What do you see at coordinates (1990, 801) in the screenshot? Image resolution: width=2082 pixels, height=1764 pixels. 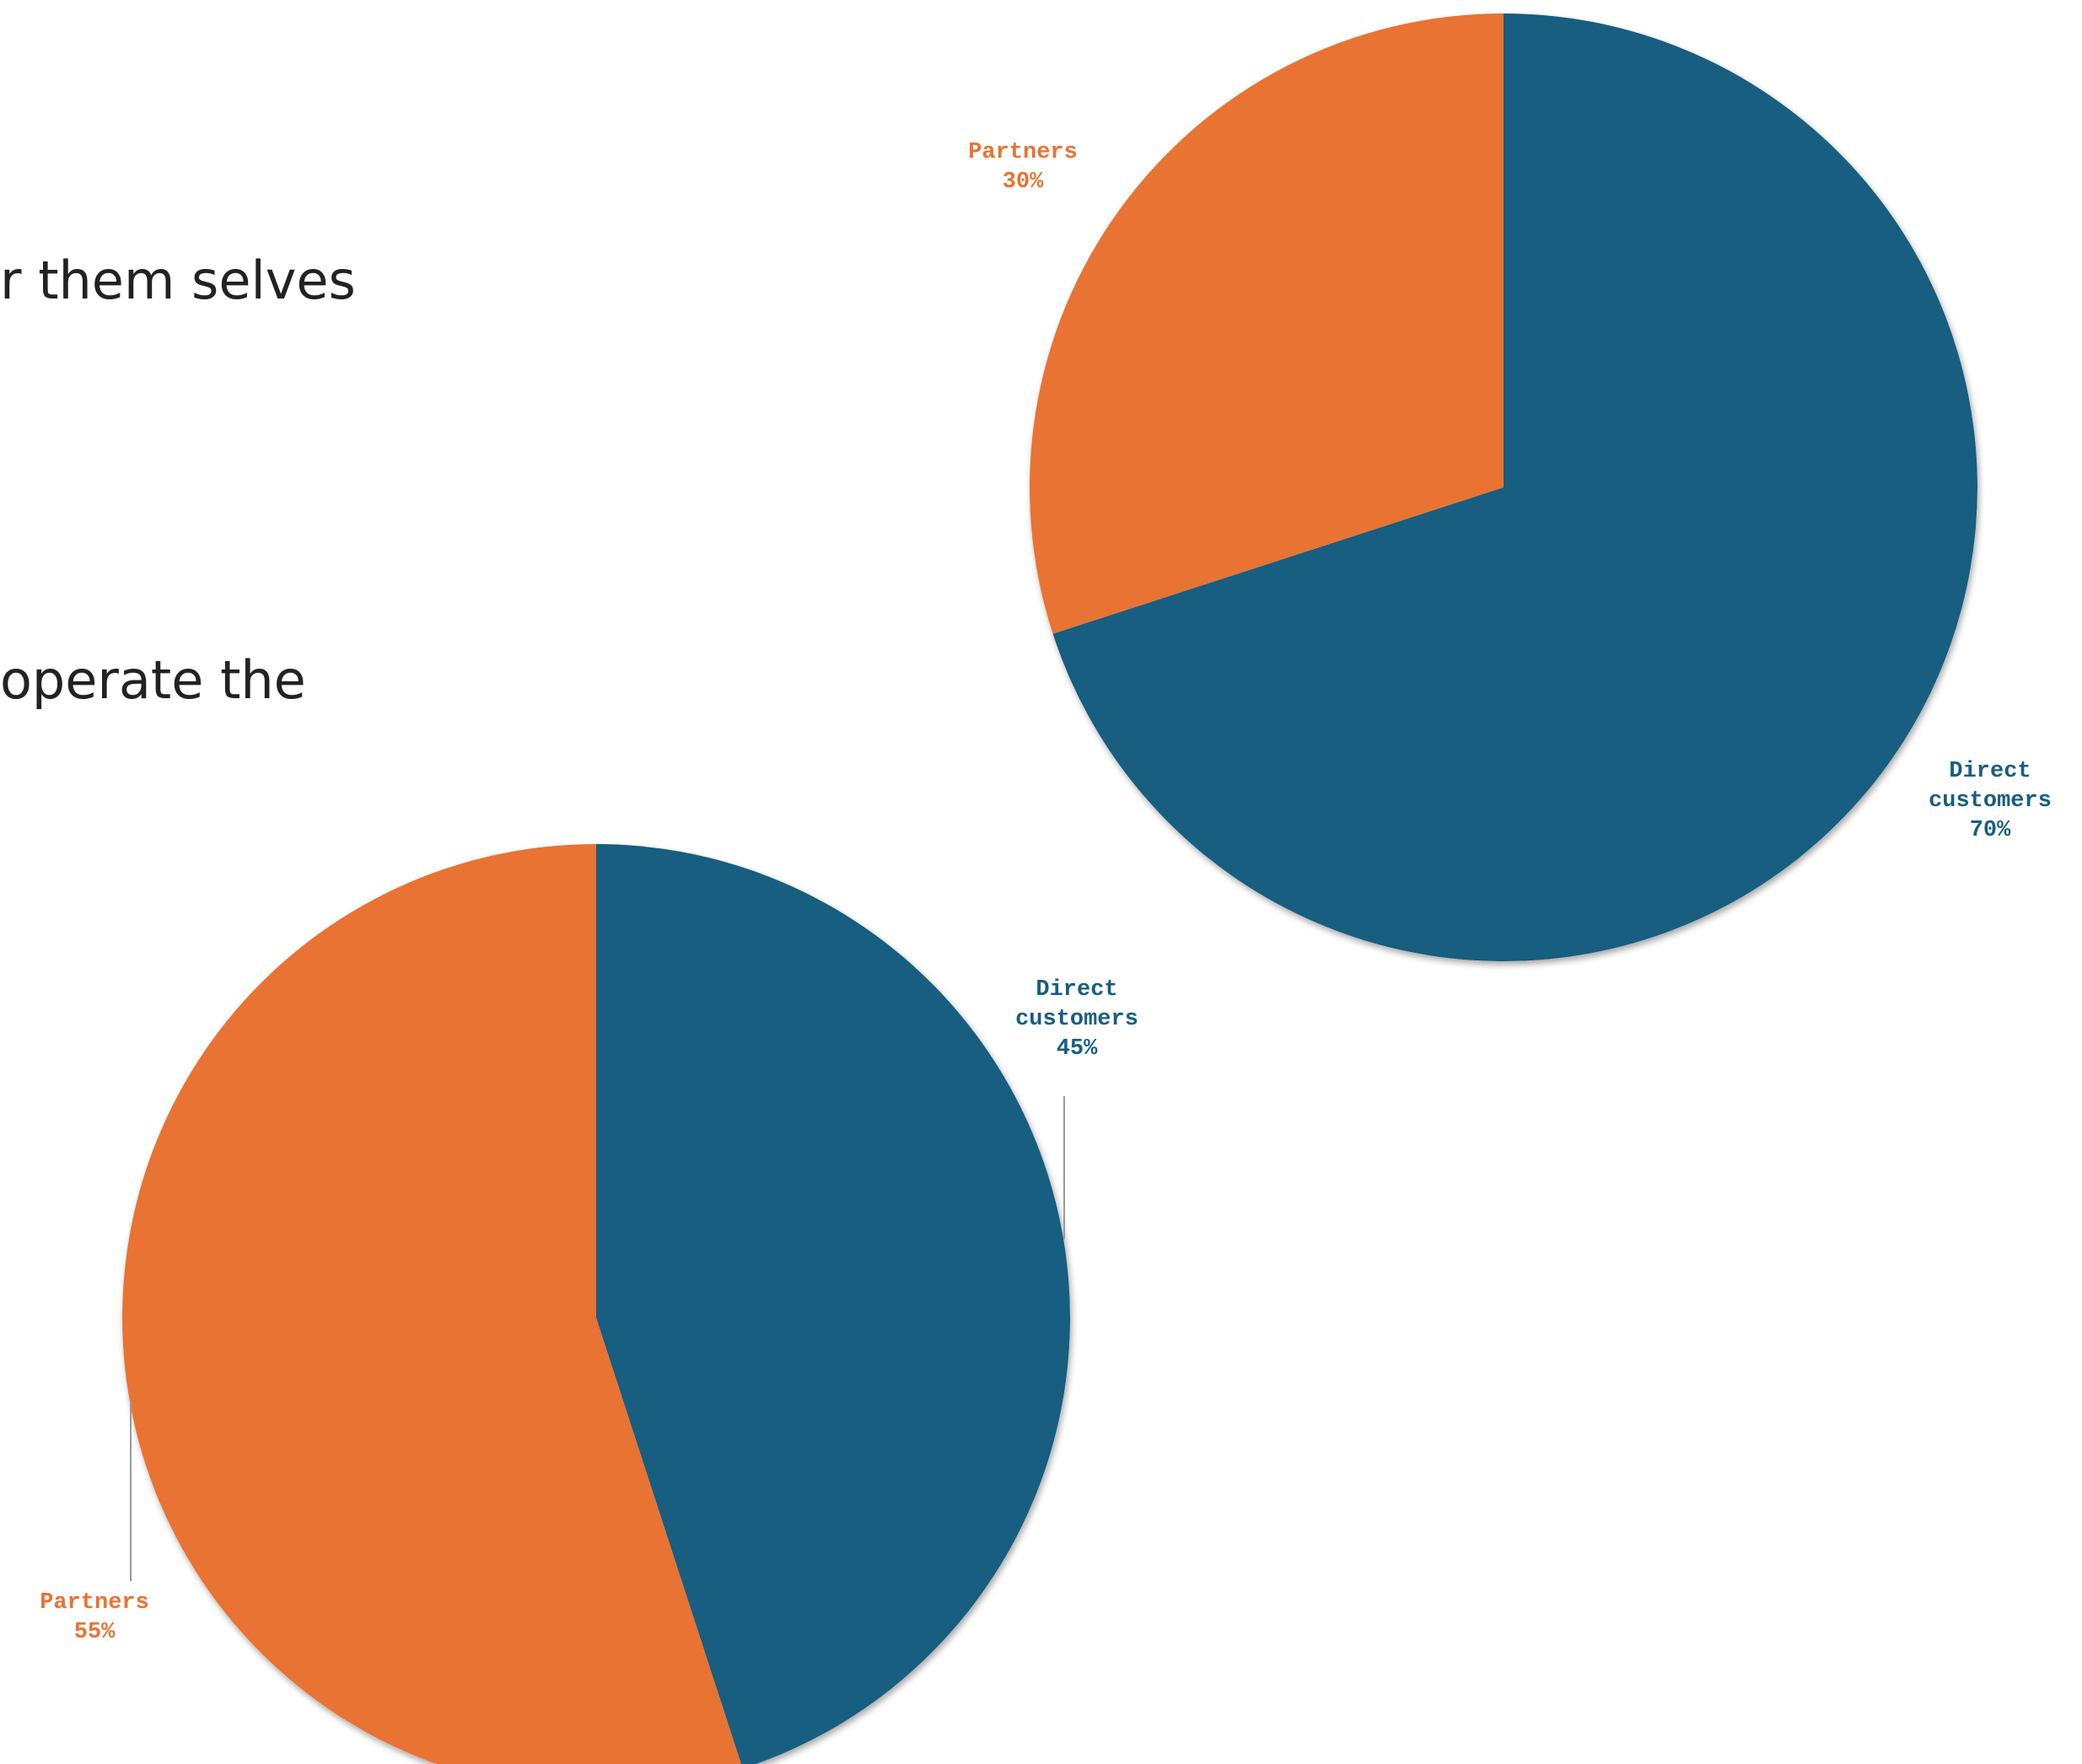 I see `slice-label-direct-customers: Direct customers 70%` at bounding box center [1990, 801].